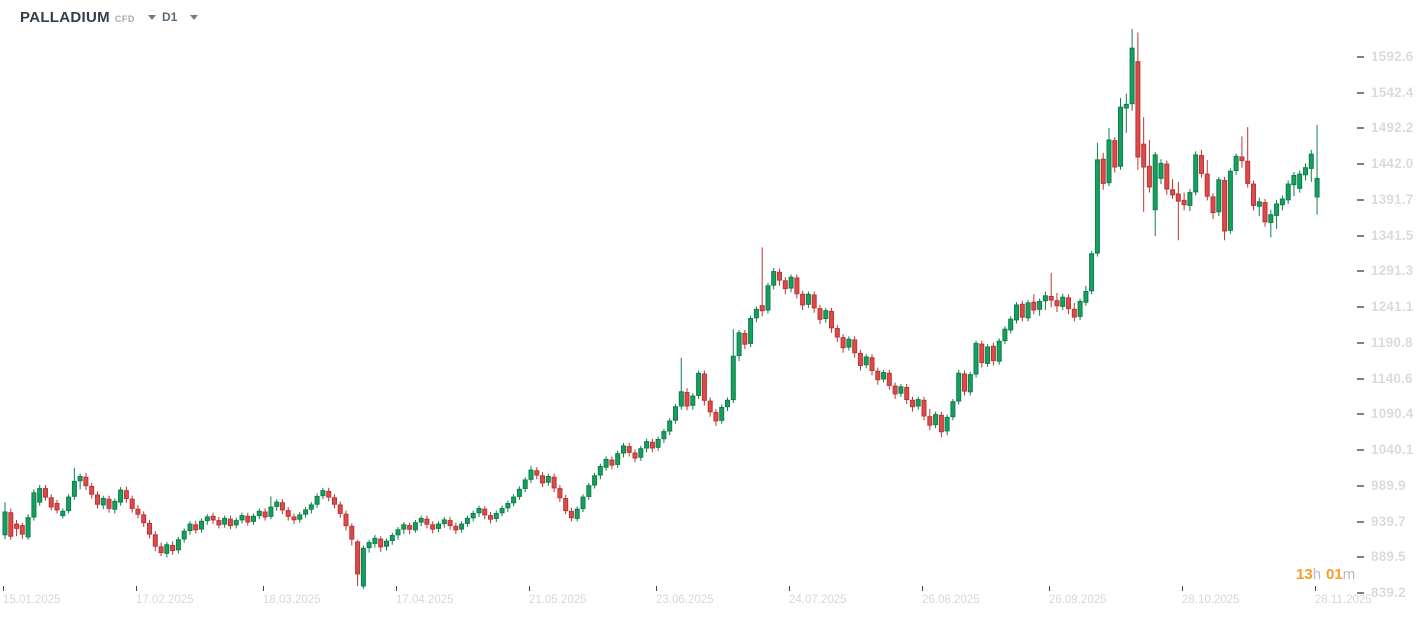  I want to click on symbol-selector: PALLADIUM CFD, so click(88, 17).